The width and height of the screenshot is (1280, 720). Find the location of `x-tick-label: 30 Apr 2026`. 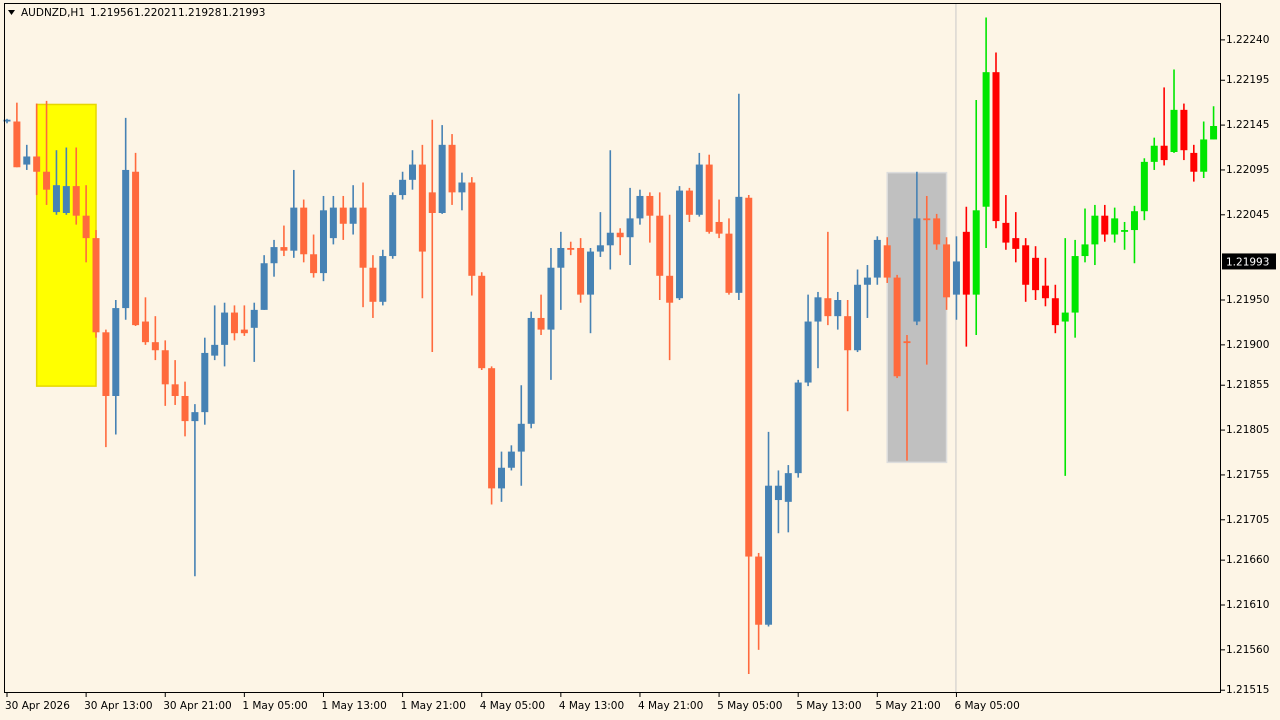

x-tick-label: 30 Apr 2026 is located at coordinates (37, 706).